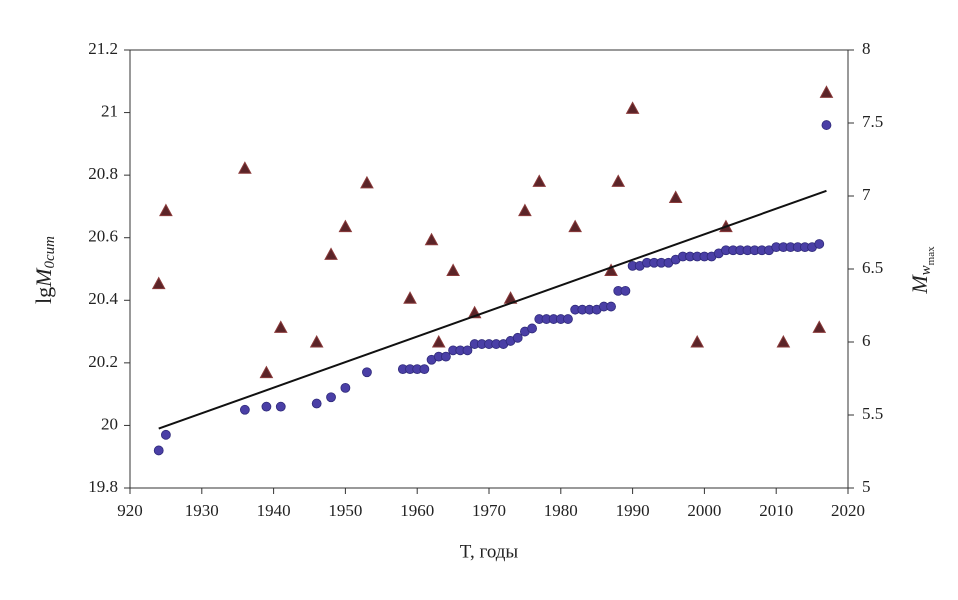  What do you see at coordinates (848, 510) in the screenshot?
I see `x-tick-label: 2020` at bounding box center [848, 510].